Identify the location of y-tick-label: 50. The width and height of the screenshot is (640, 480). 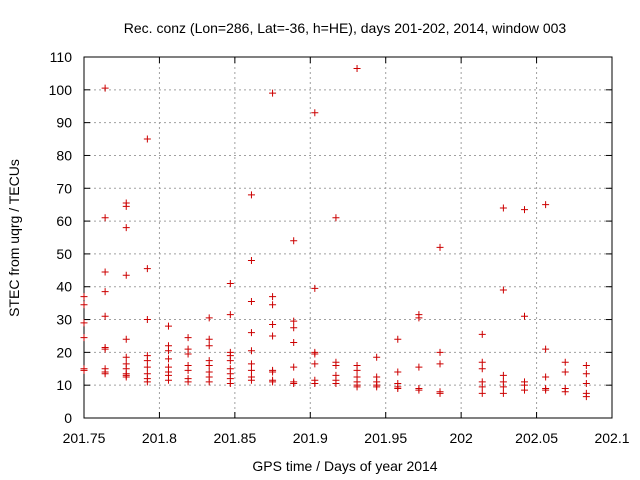
(64, 254).